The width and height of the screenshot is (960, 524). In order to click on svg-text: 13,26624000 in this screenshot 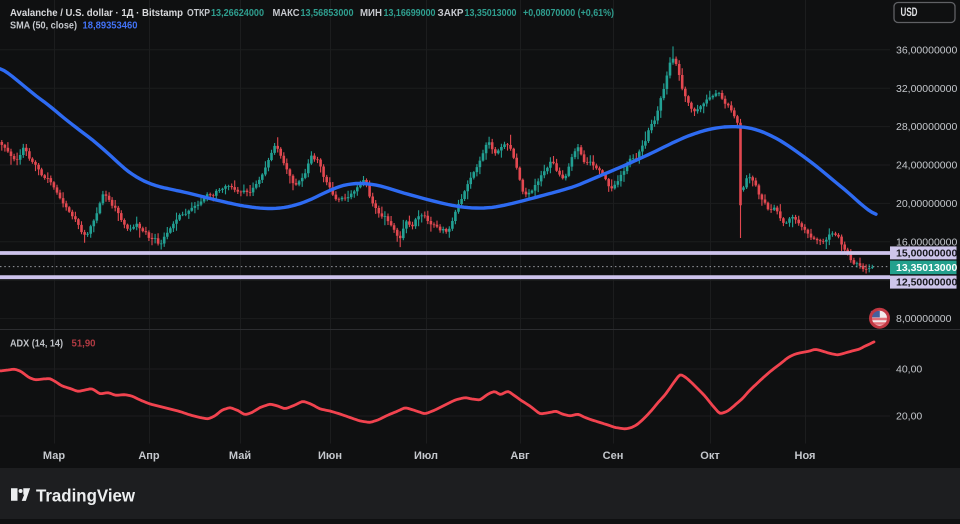, I will do `click(237, 13)`.